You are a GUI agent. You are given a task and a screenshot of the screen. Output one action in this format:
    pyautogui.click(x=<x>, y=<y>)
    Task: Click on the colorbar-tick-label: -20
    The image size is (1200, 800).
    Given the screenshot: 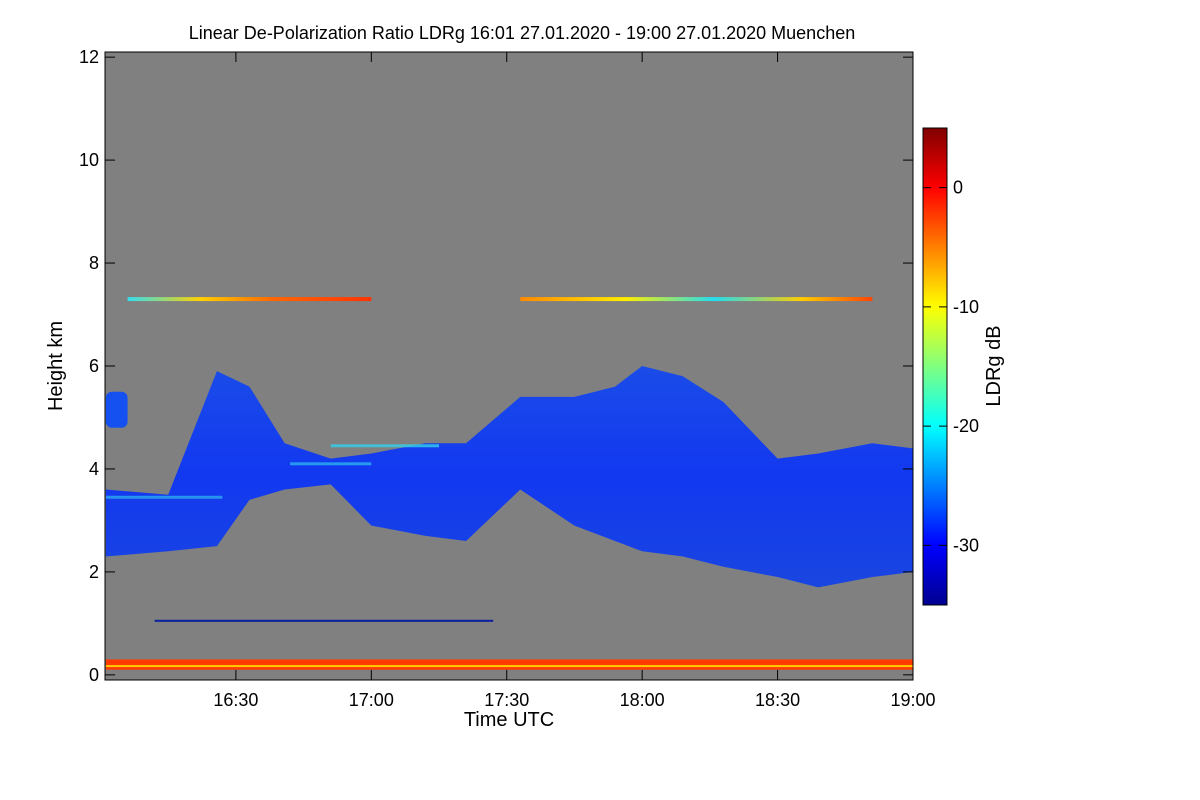 What is the action you would take?
    pyautogui.click(x=966, y=426)
    